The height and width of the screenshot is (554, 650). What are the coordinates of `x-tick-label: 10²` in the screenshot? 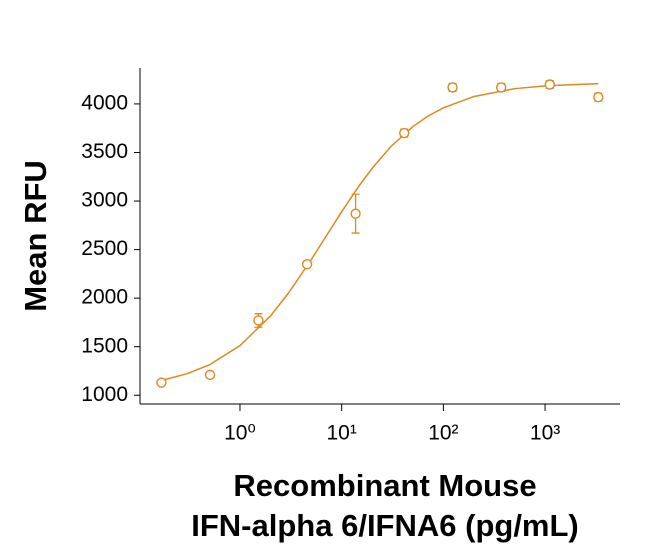 It's located at (443, 433).